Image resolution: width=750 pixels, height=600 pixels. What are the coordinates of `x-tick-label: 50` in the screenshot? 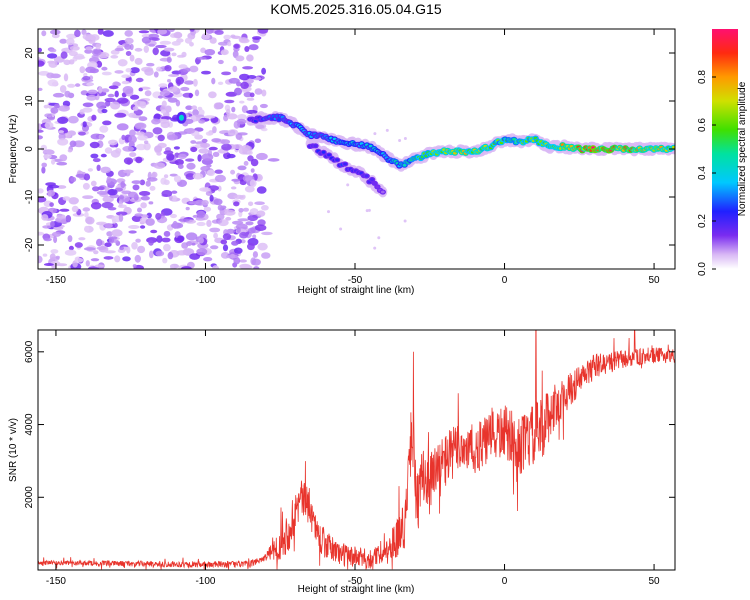 It's located at (655, 581).